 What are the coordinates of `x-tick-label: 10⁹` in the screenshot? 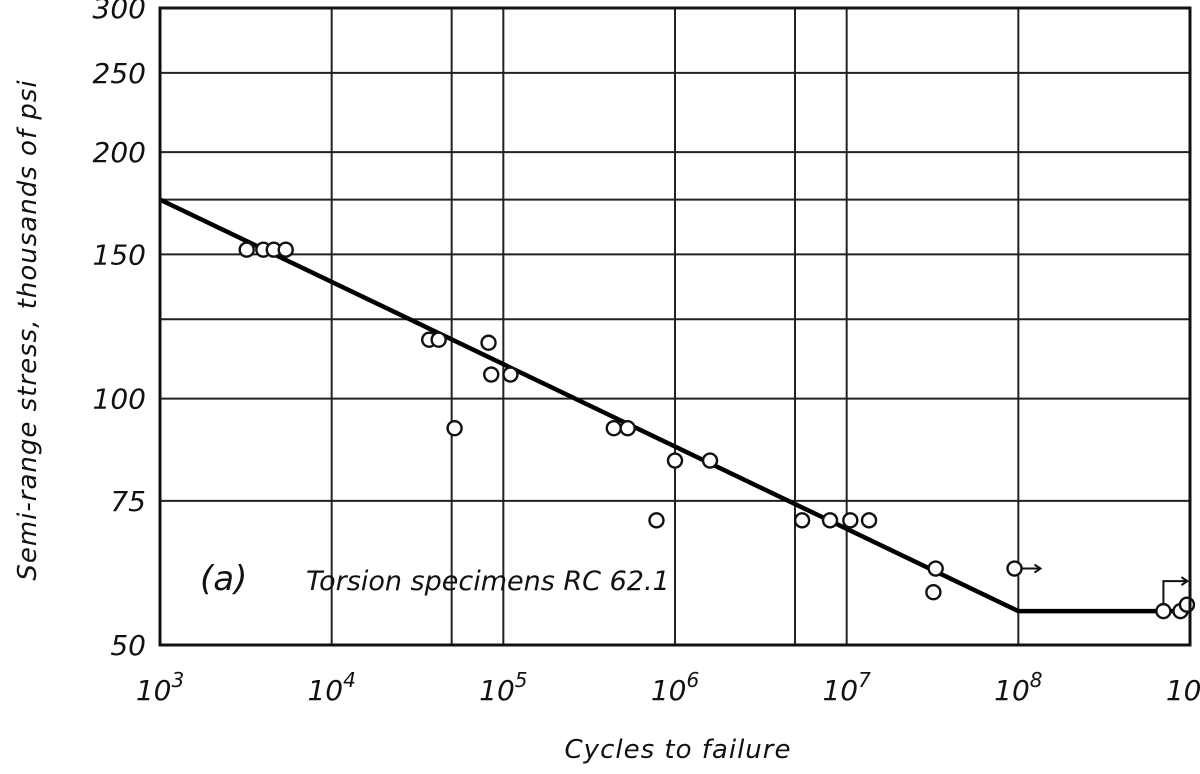 It's located at (1183, 687).